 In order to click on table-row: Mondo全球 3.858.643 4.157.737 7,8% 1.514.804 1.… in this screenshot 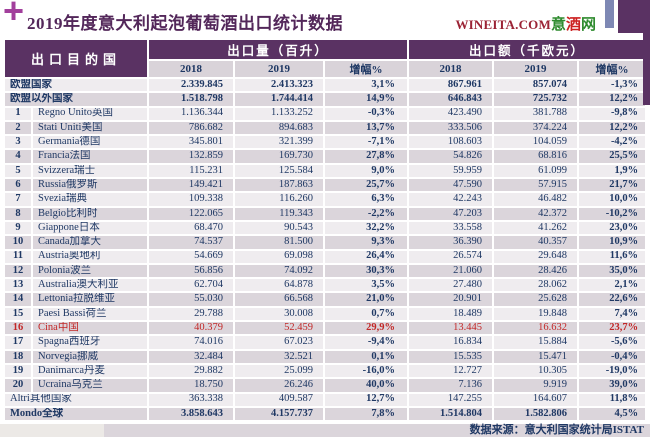, I will do `click(325, 414)`.